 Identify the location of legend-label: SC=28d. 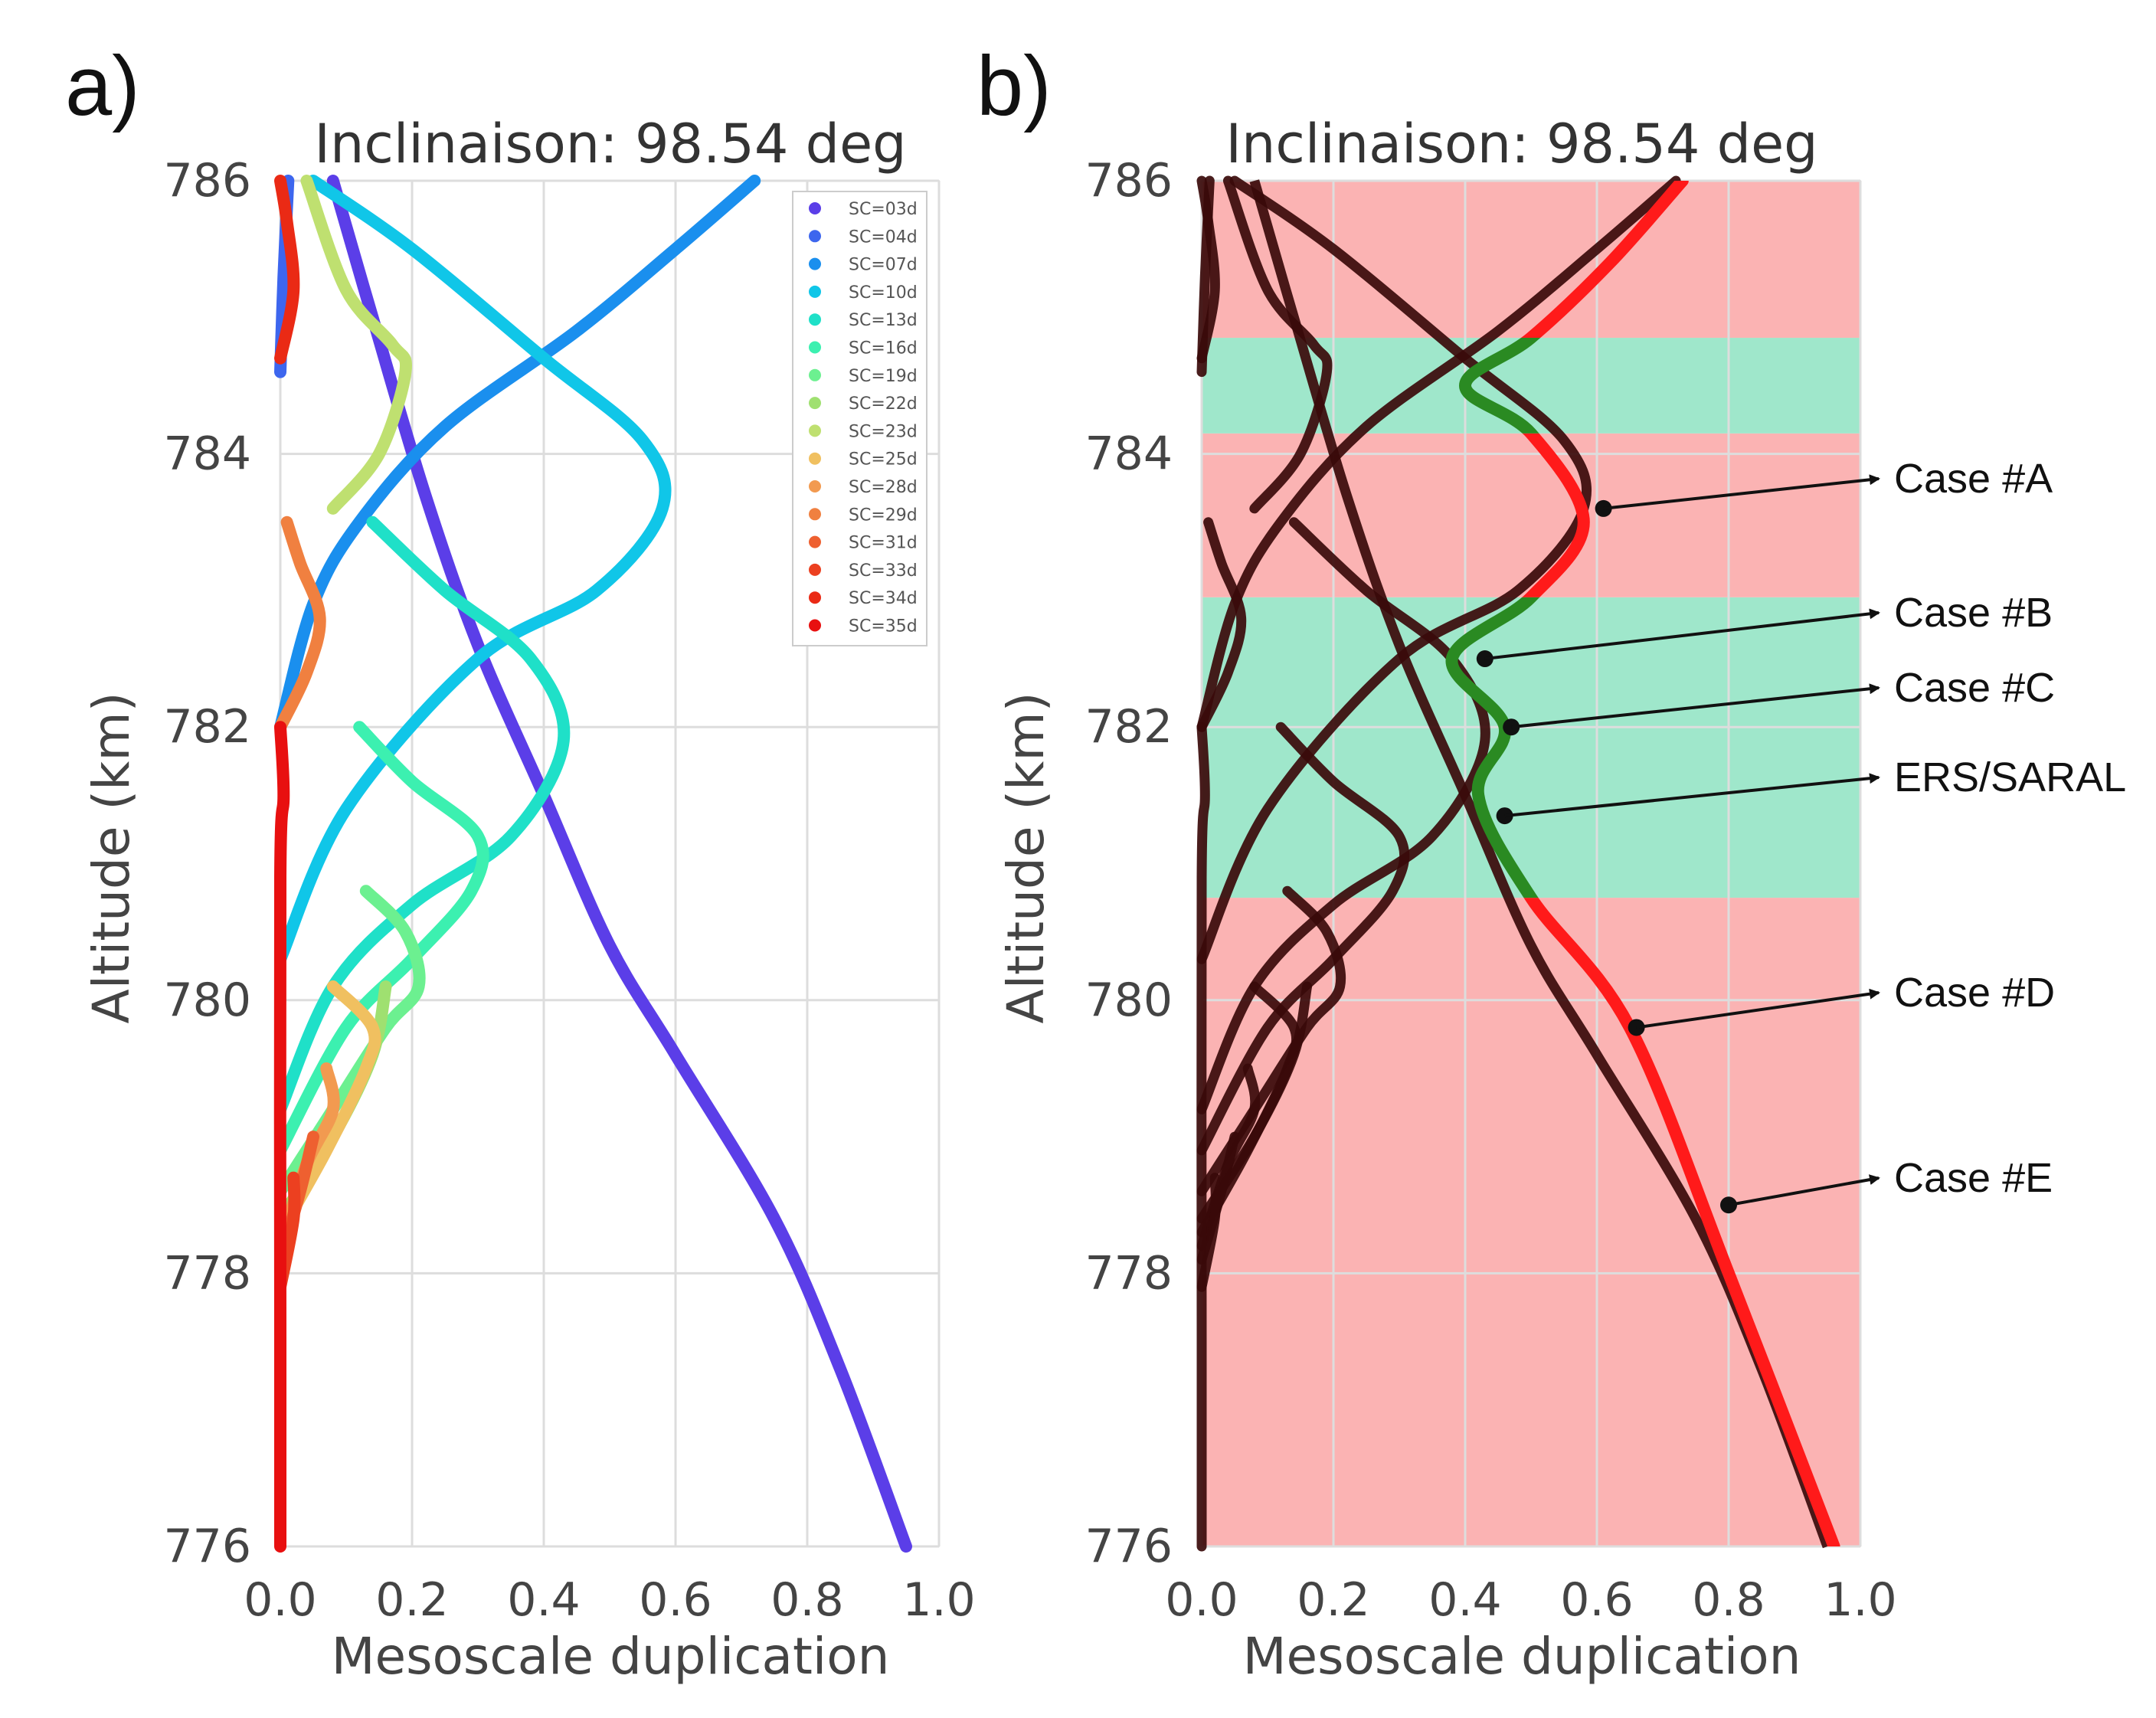
(884, 487).